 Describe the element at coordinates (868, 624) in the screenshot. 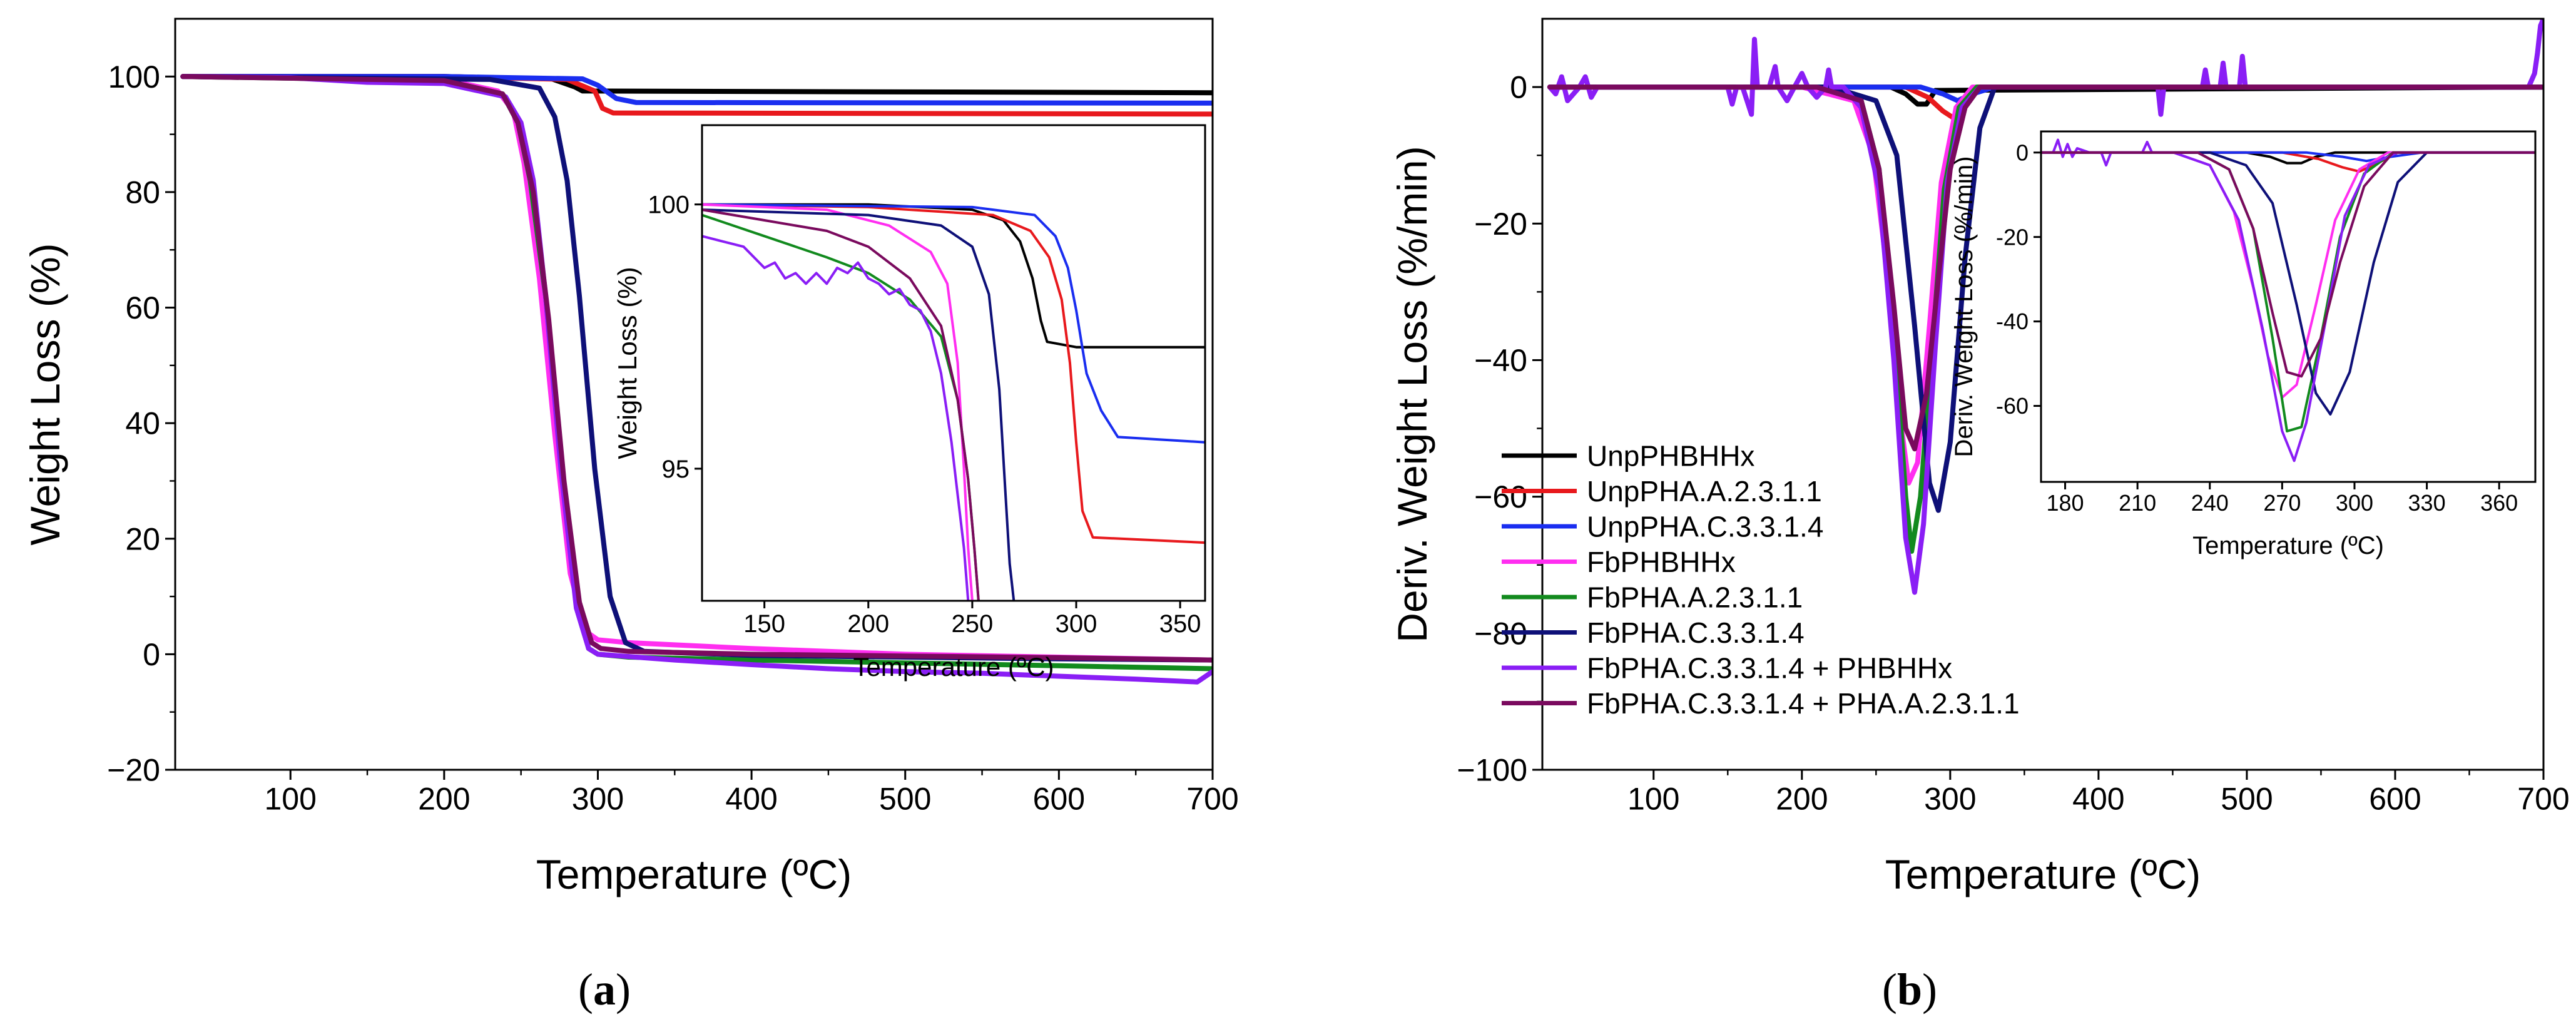

I see `chart-a-inset-x-tick-label: 200` at that location.